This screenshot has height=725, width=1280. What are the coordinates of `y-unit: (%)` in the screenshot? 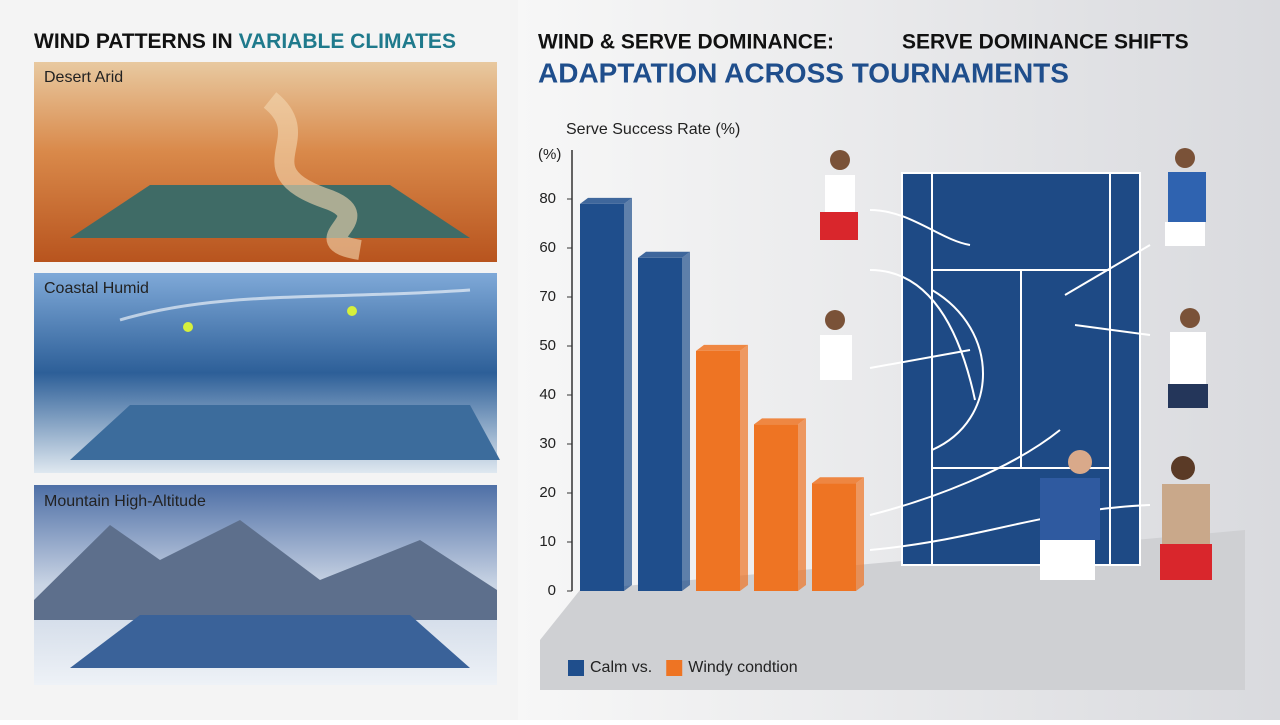 It's located at (549, 154).